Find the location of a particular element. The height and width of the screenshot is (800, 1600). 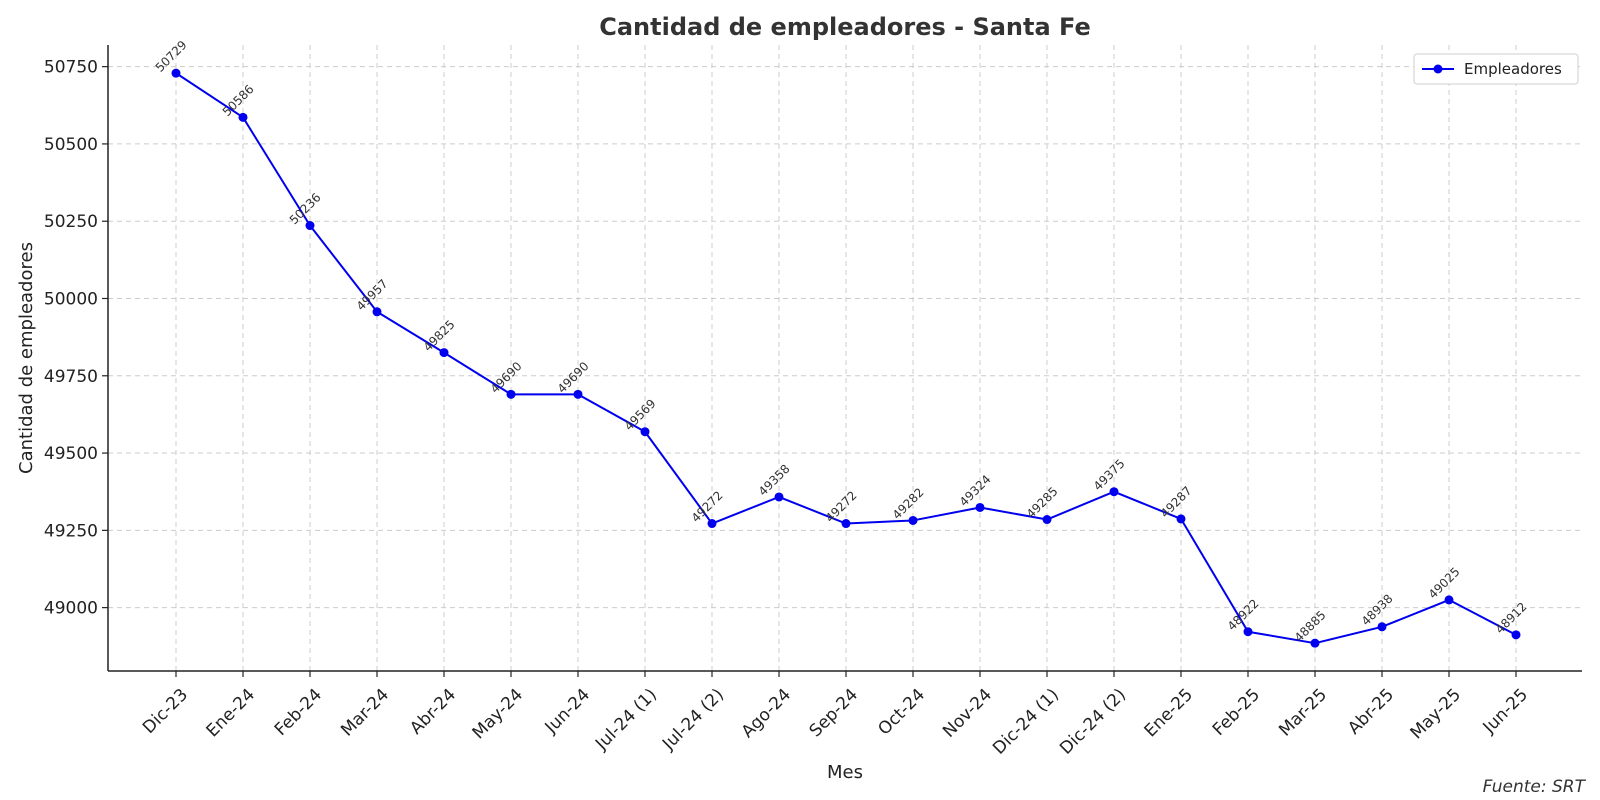

legend-box is located at coordinates (1496, 69).